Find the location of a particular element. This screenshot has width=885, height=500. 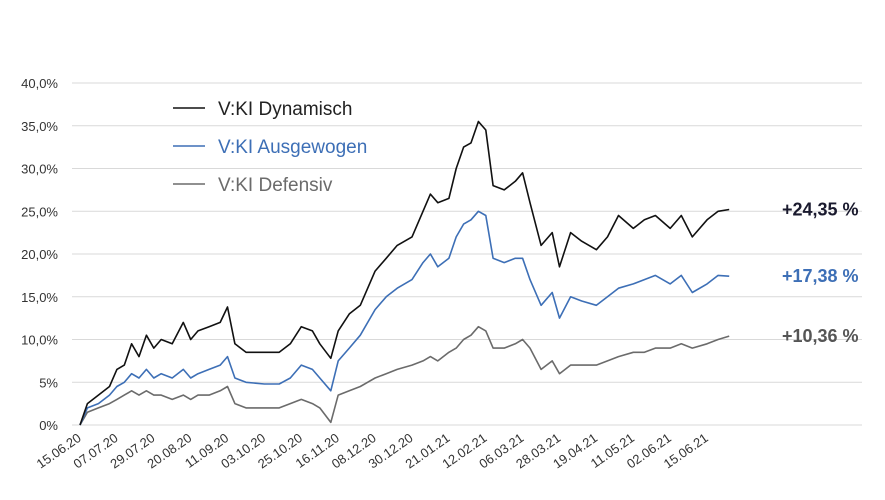

y-tick-label: 0% is located at coordinates (48, 425).